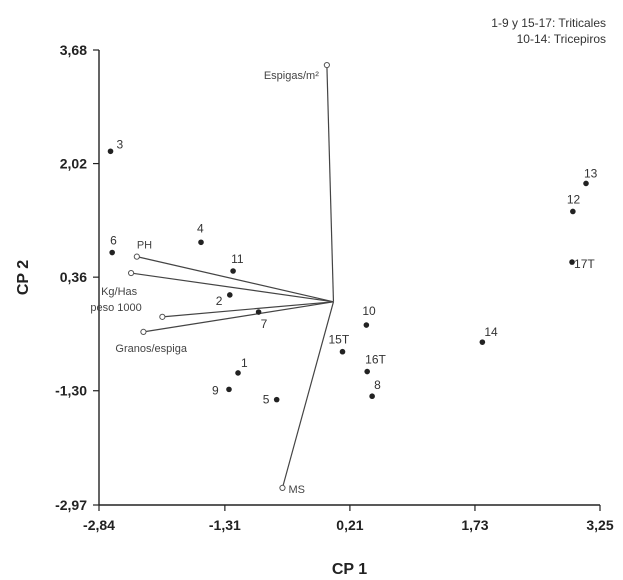 Image resolution: width=623 pixels, height=580 pixels. What do you see at coordinates (339, 340) in the screenshot?
I see `point-label: 15T` at bounding box center [339, 340].